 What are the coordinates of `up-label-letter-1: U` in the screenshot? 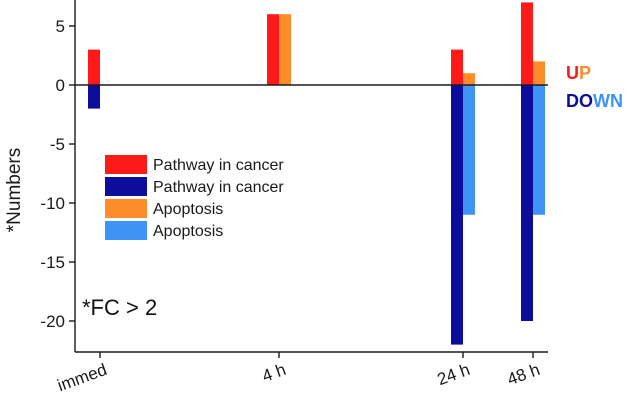 It's located at (572, 73).